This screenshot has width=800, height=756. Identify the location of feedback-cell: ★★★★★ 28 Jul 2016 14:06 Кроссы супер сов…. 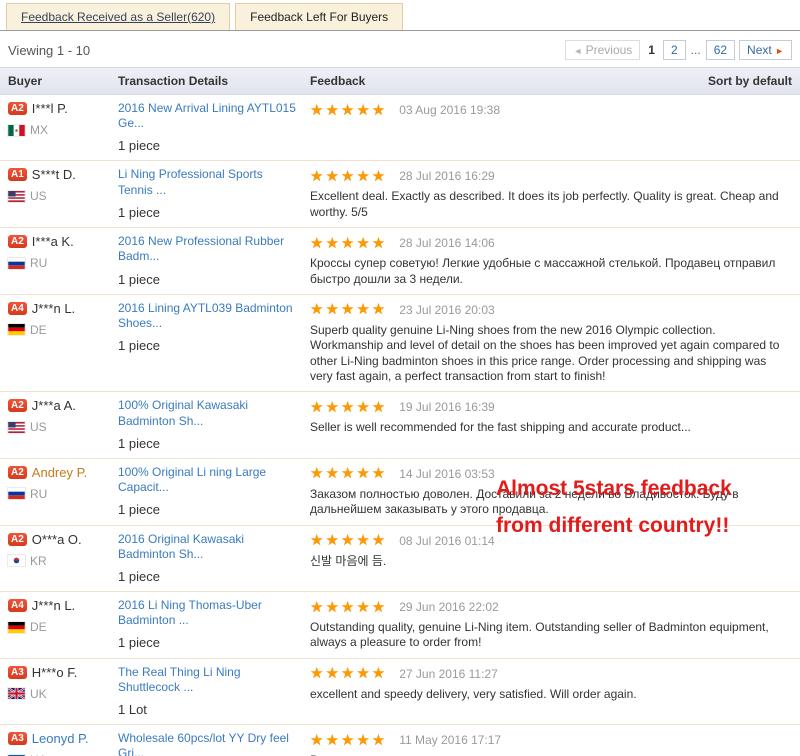
(551, 260).